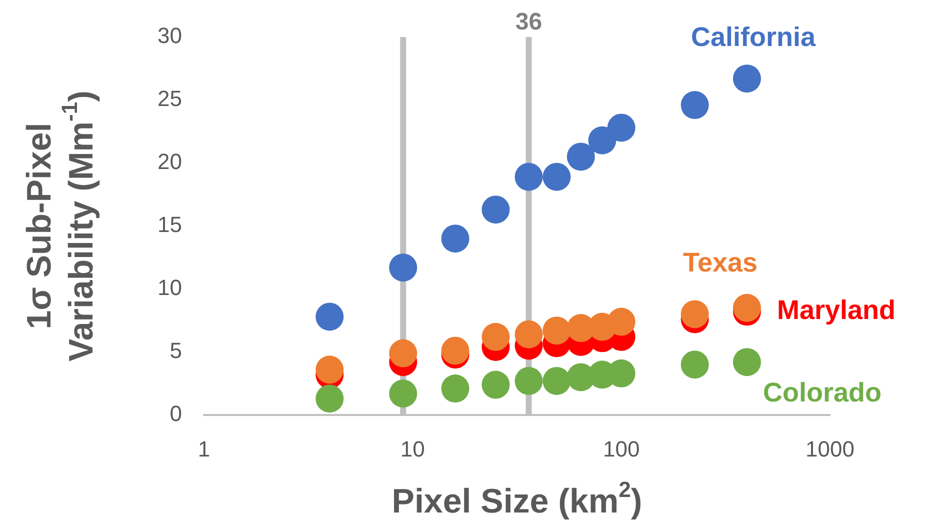 The width and height of the screenshot is (929, 528). Describe the element at coordinates (170, 225) in the screenshot. I see `y-tick-label: 15` at that location.